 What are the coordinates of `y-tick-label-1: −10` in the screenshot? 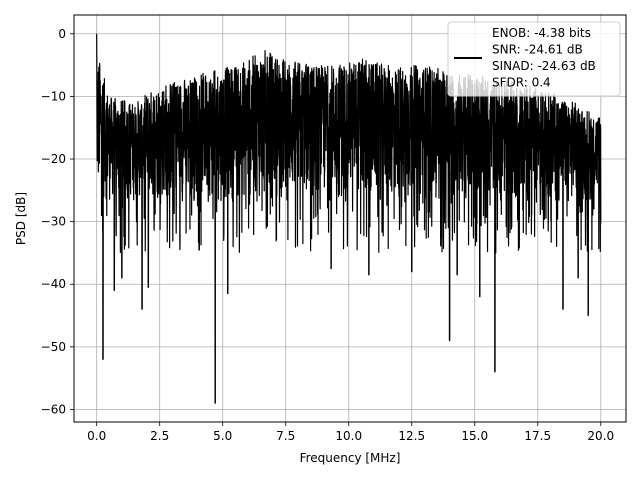 It's located at (53, 96).